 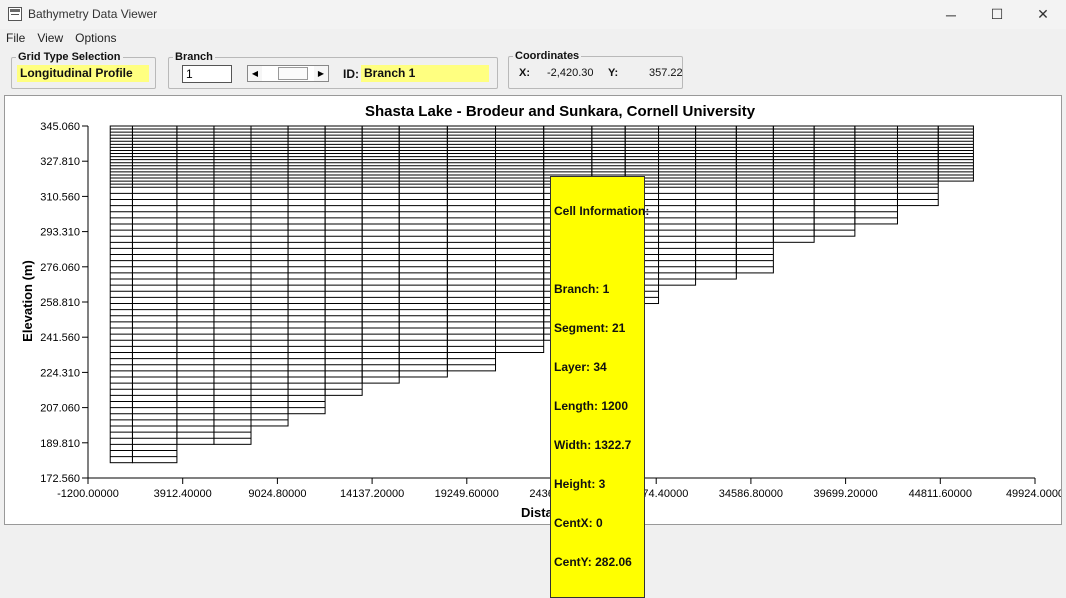 I want to click on y-tick-label: 189.810, so click(x=60, y=444).